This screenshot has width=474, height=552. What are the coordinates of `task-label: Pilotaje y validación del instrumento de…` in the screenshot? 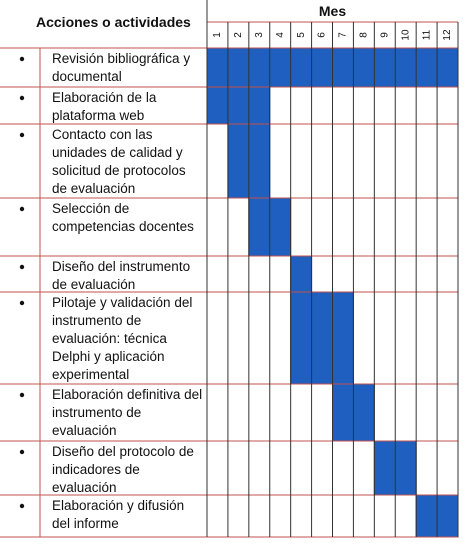 It's located at (122, 338).